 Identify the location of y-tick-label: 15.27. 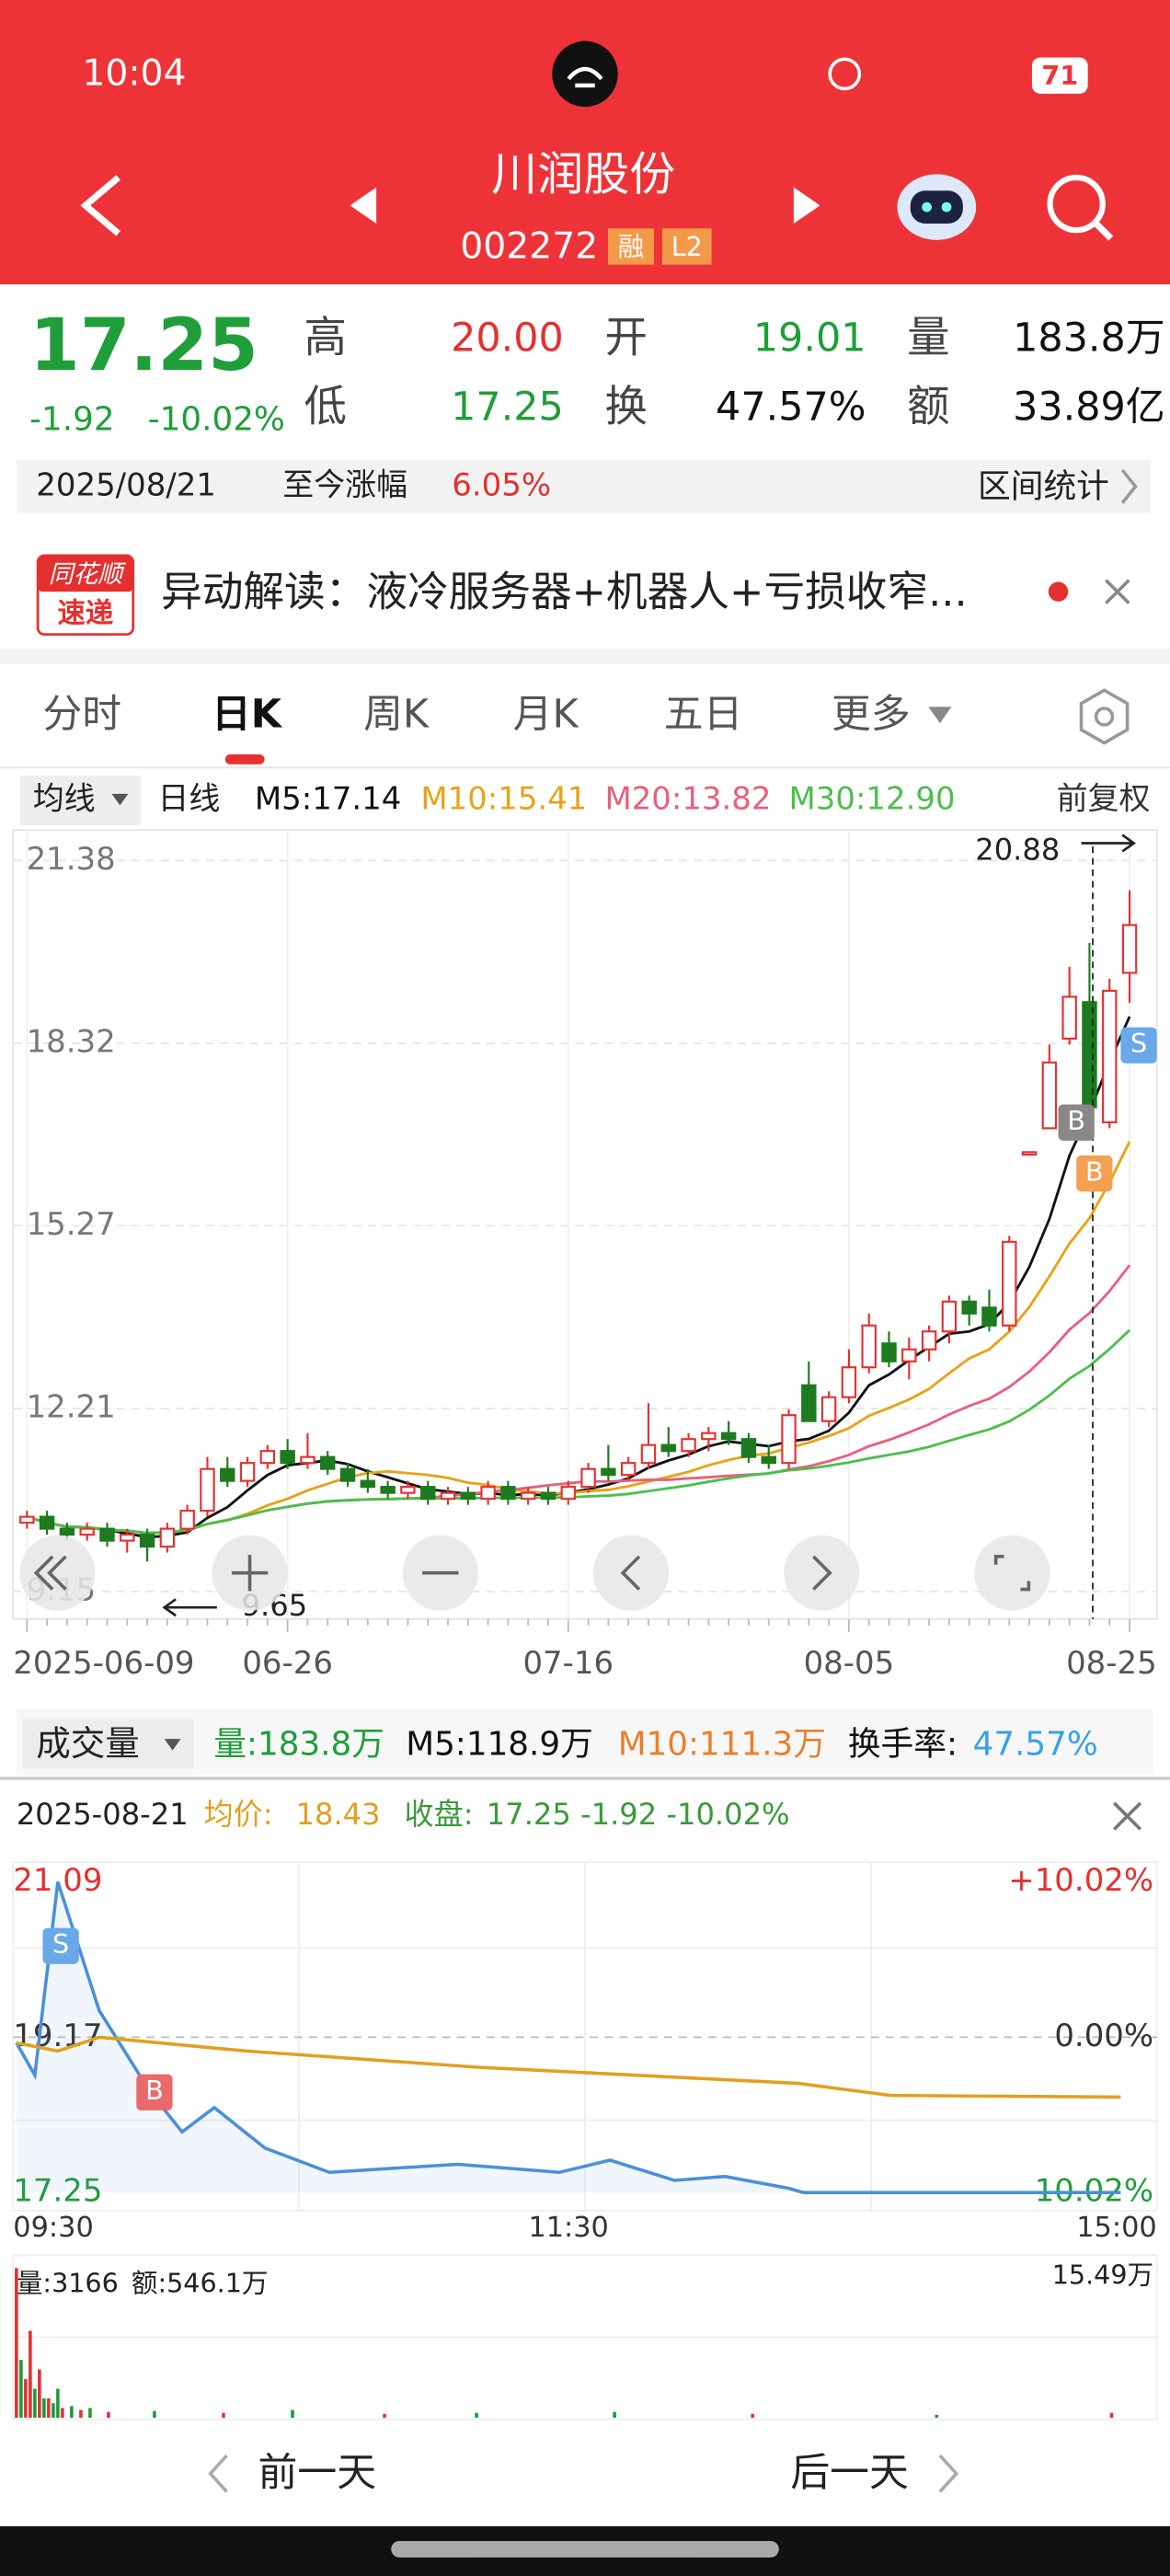
(71, 1224).